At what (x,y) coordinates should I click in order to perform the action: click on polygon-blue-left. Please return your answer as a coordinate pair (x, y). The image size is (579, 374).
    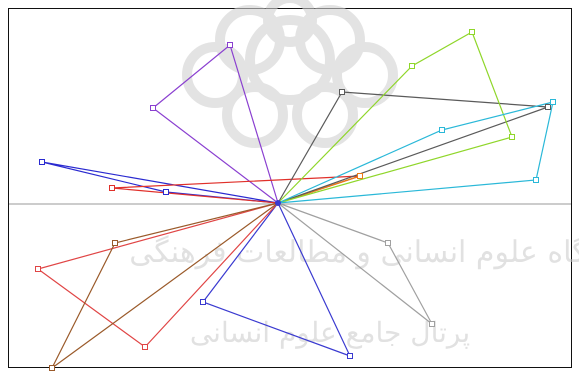
    Looking at the image, I should click on (160, 182).